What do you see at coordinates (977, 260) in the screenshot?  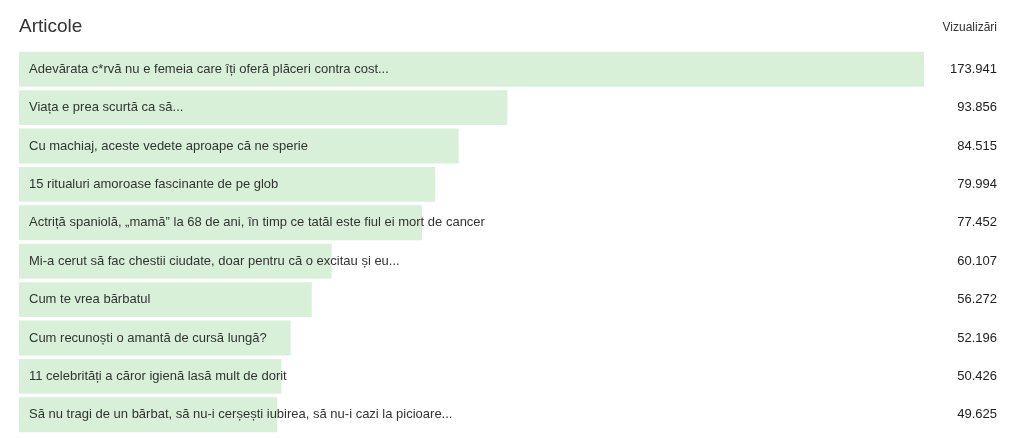 I see `data-label: 60.107` at bounding box center [977, 260].